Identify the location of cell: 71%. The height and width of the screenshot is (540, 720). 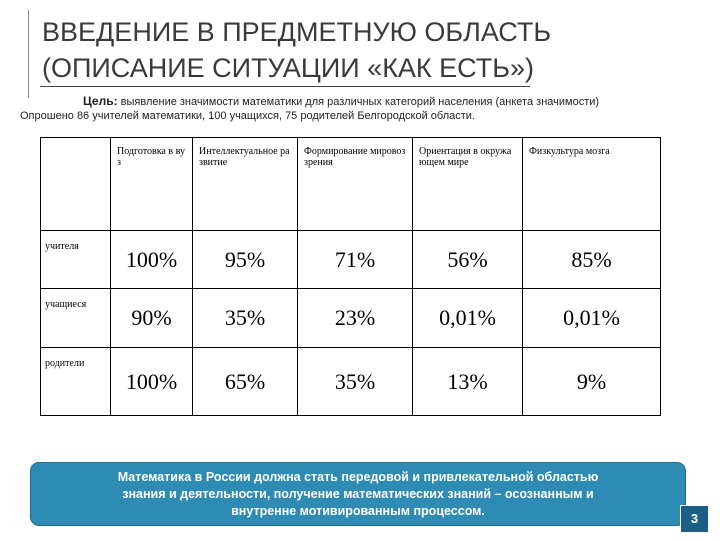
(355, 259).